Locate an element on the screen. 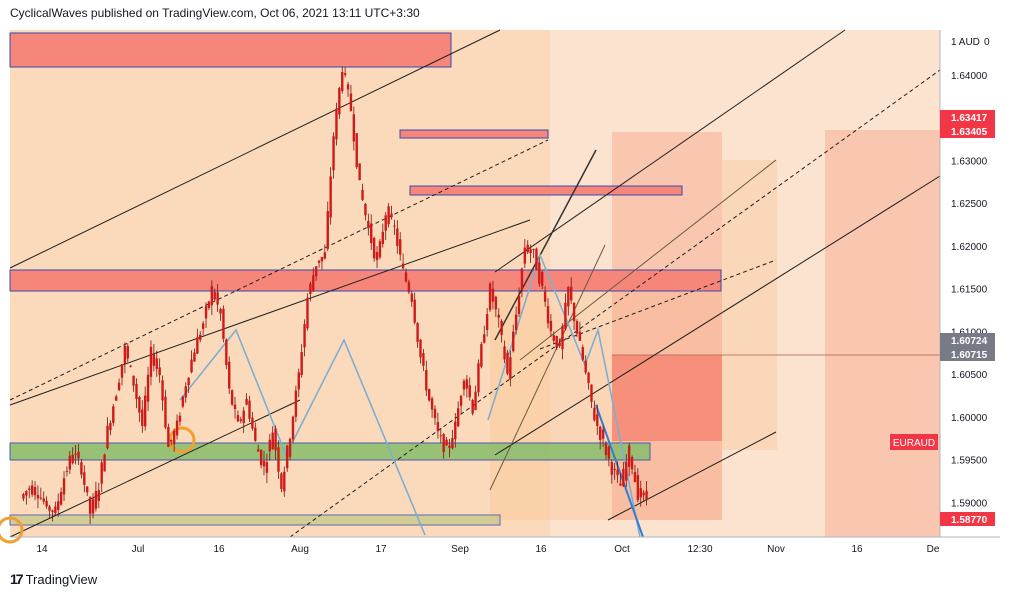 This screenshot has width=1009, height=598. y-tick-label: 1.61500 is located at coordinates (969, 290).